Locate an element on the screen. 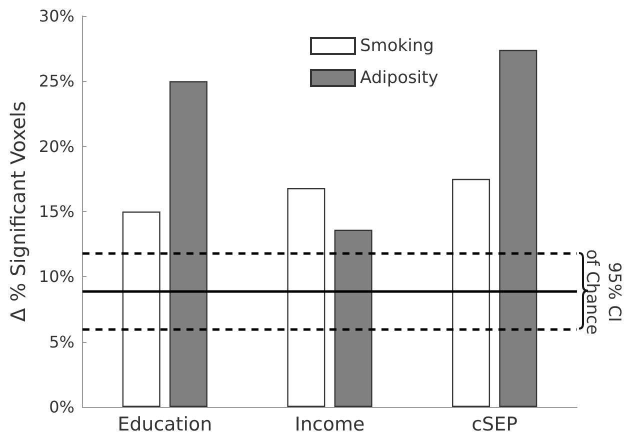  x-tick-label: Income is located at coordinates (329, 425).